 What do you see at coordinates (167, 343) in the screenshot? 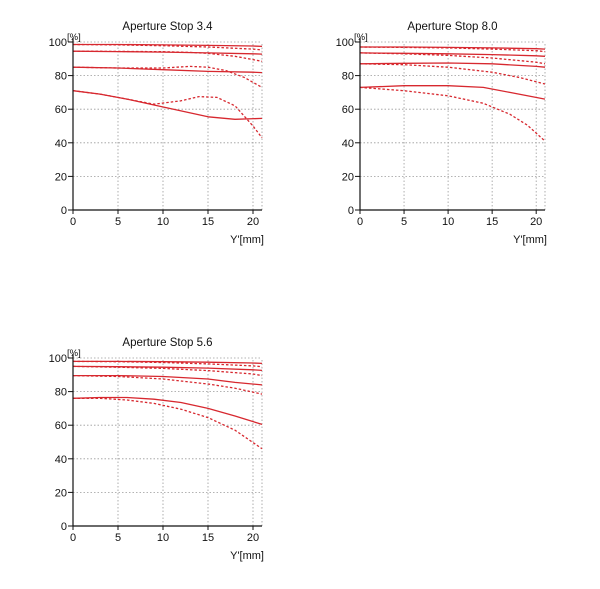
I see `chart-title: Aperture Stop 5.6` at bounding box center [167, 343].